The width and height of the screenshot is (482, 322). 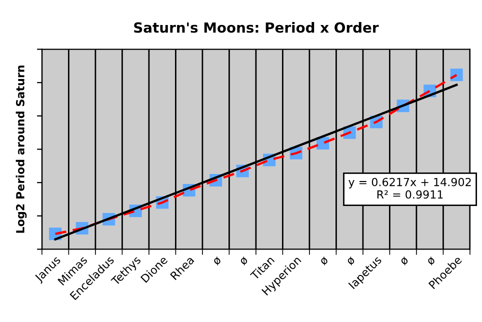 What do you see at coordinates (409, 188) in the screenshot?
I see `annotation: y = 0.6217x + 14.902 R² = 0.9911` at bounding box center [409, 188].